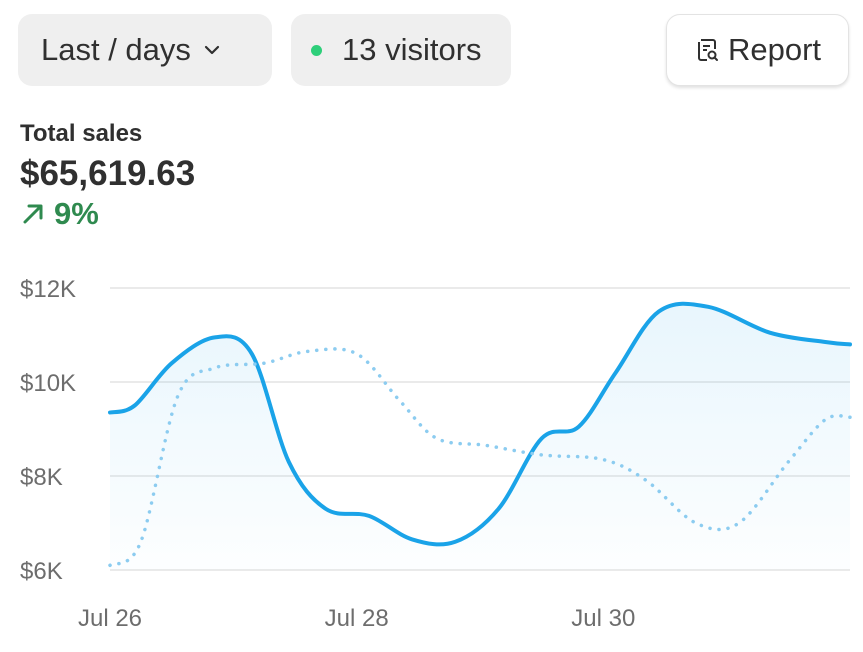  Describe the element at coordinates (212, 50) in the screenshot. I see `chevron-down-icon` at that location.